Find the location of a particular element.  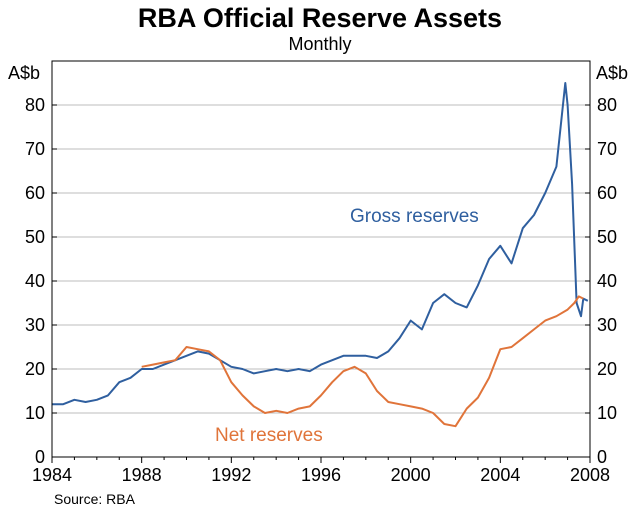

chart-title: RBA Official Reserve Assets is located at coordinates (320, 18).